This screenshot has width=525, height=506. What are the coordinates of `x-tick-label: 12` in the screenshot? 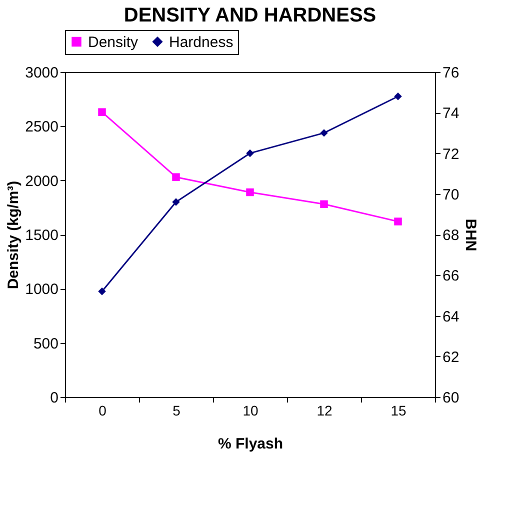 It's located at (324, 410).